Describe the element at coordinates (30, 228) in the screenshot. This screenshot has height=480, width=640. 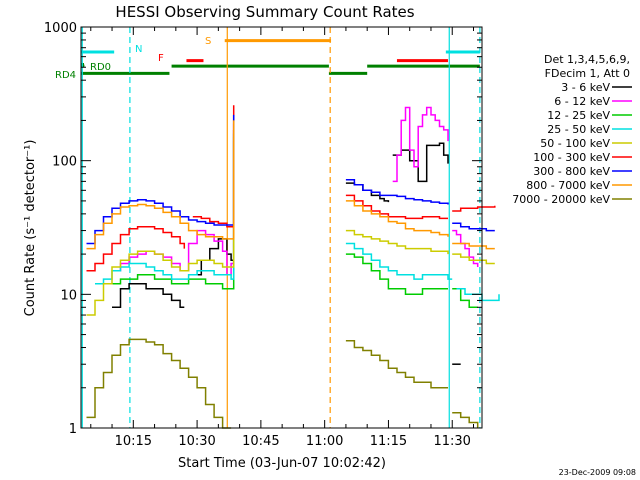
I see `y-axis-label: Count Rate (s⁻¹ detector⁻¹)` at that location.